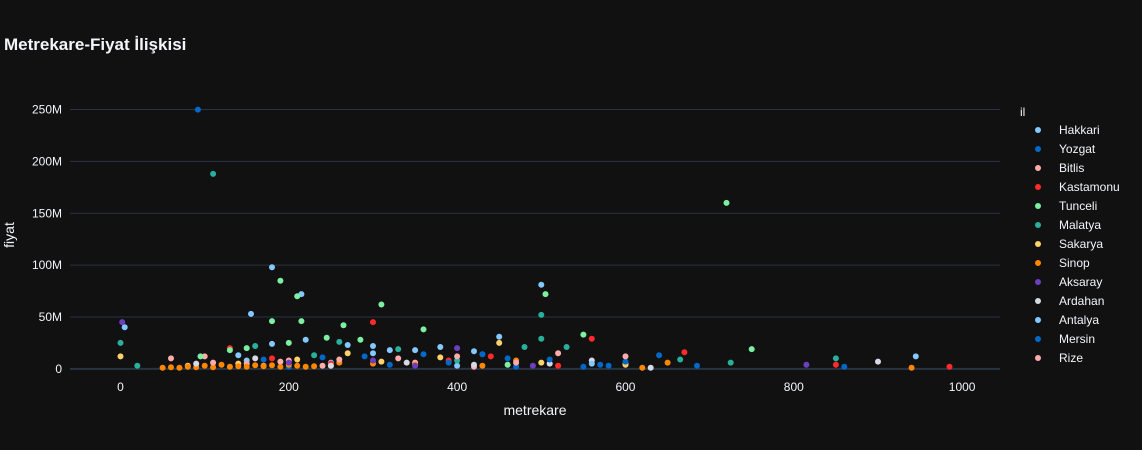  I want to click on legend-item: Hakkari, so click(1067, 130).